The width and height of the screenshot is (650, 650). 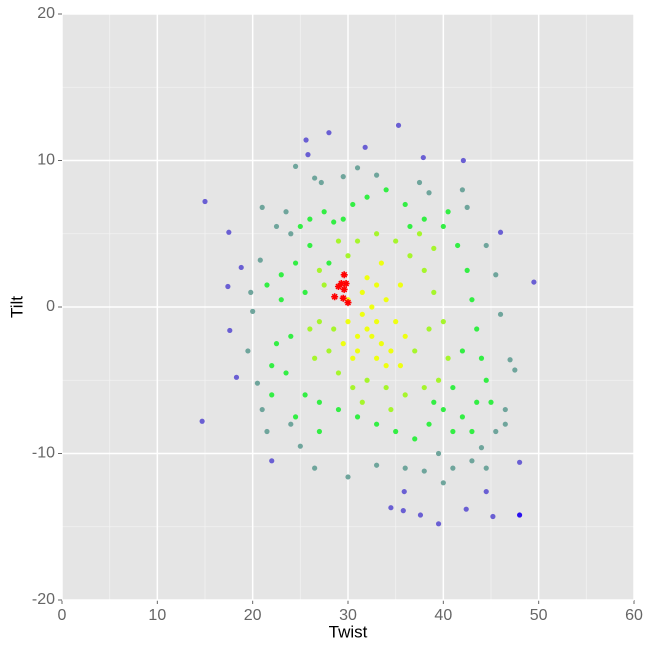 What do you see at coordinates (443, 615) in the screenshot?
I see `x-tick-label: 40` at bounding box center [443, 615].